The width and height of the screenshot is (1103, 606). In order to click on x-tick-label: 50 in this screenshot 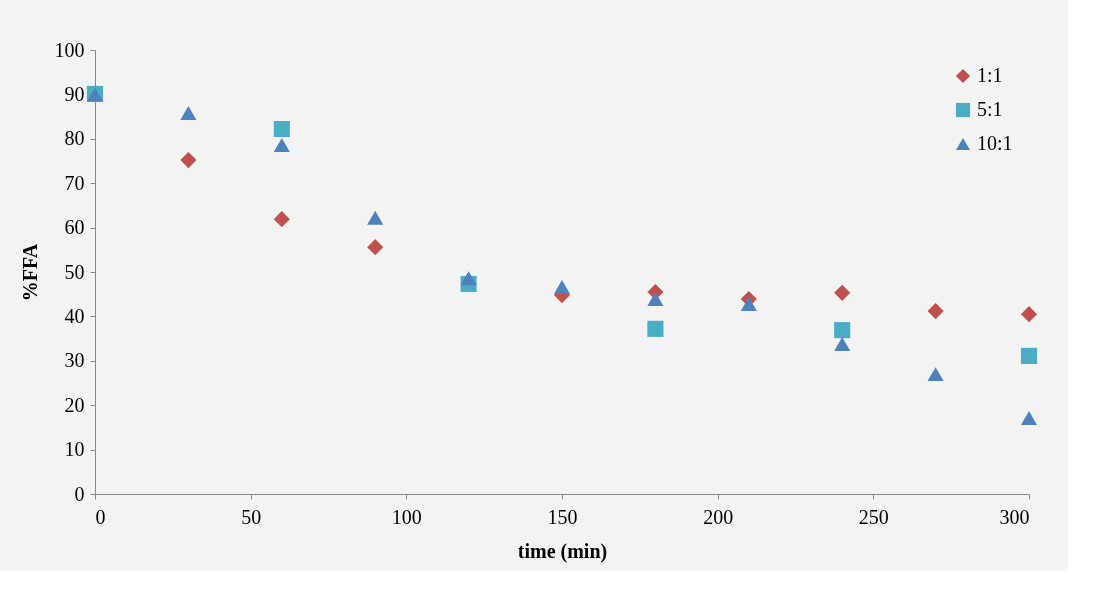, I will do `click(251, 516)`.